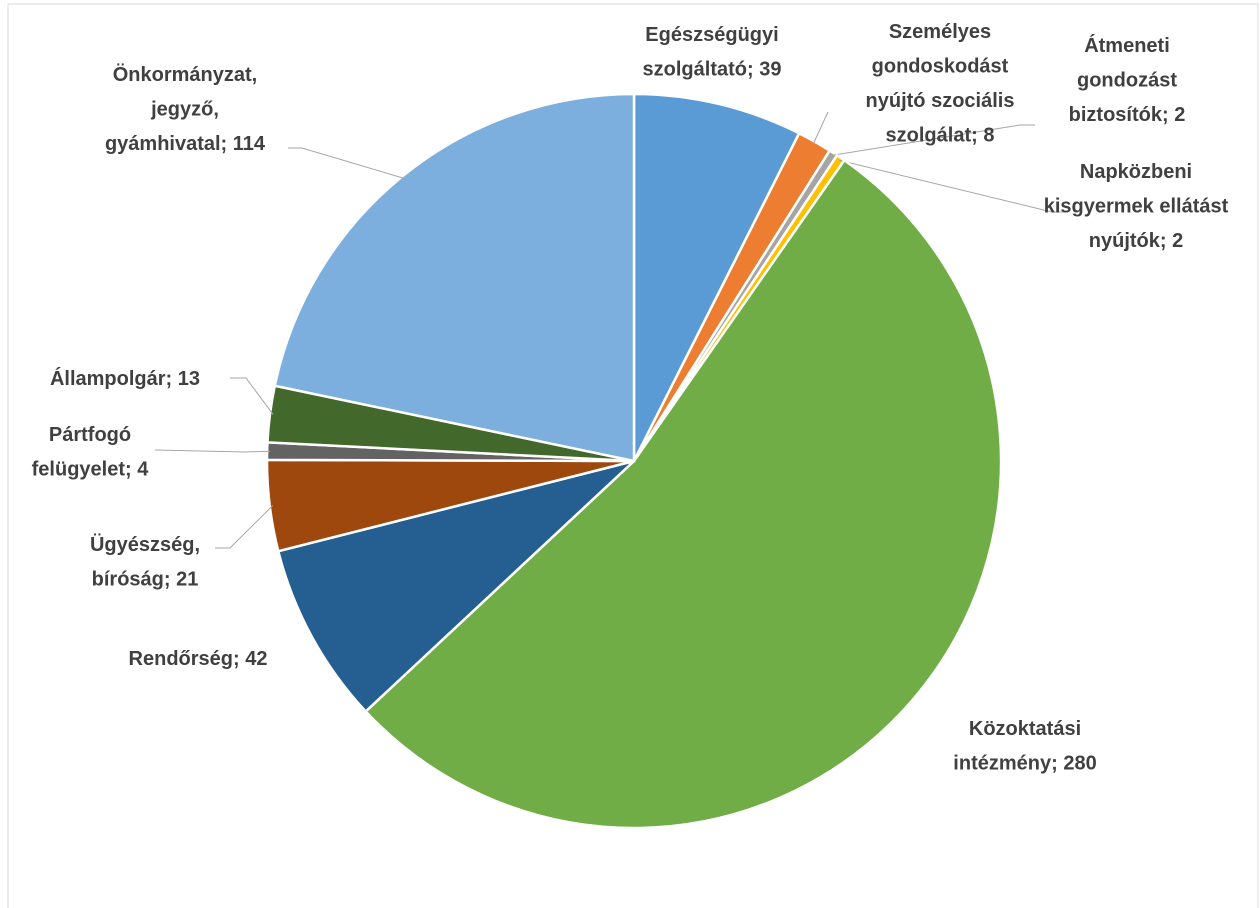 The width and height of the screenshot is (1260, 908). I want to click on pie-slice: Egészségügyi szolgáltató, so click(716, 277).